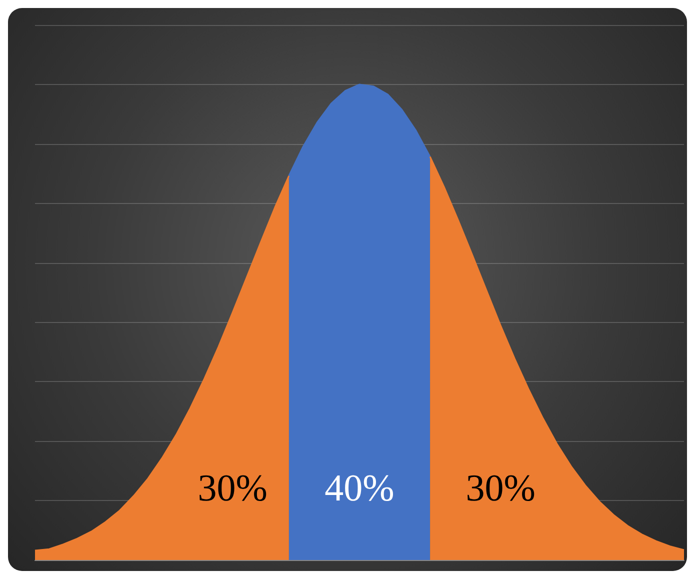 The height and width of the screenshot is (579, 695). Describe the element at coordinates (359, 489) in the screenshot. I see `annotation: 40%` at that location.